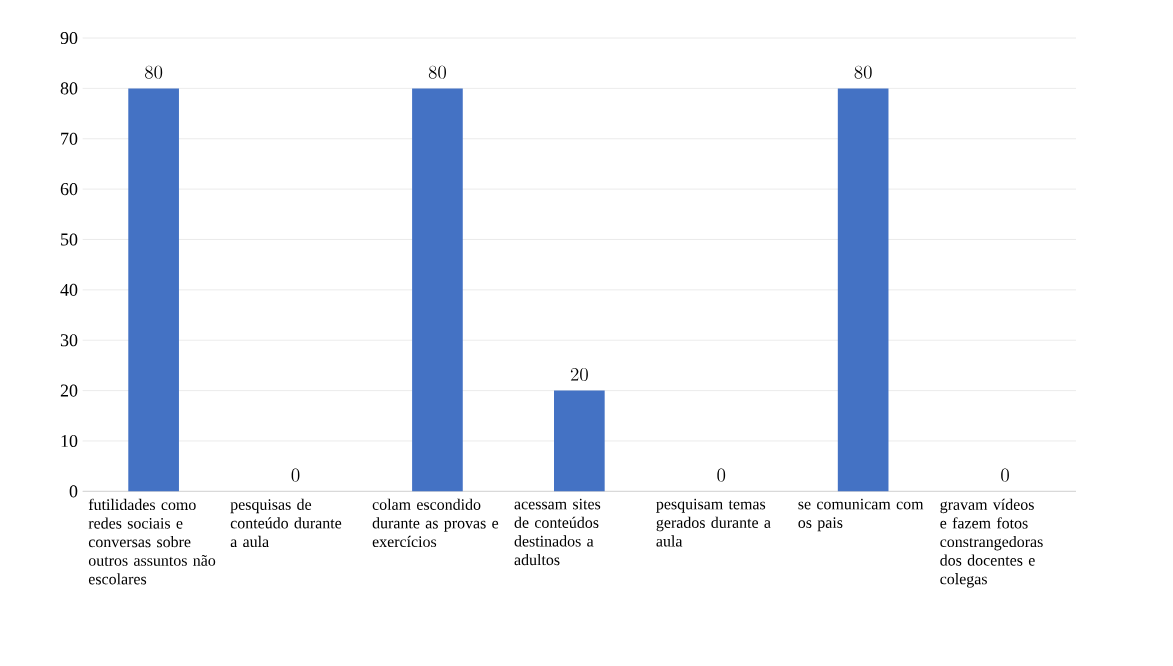 This screenshot has width=1173, height=666. I want to click on x-tick-label: se comunicam com os pais, so click(861, 515).